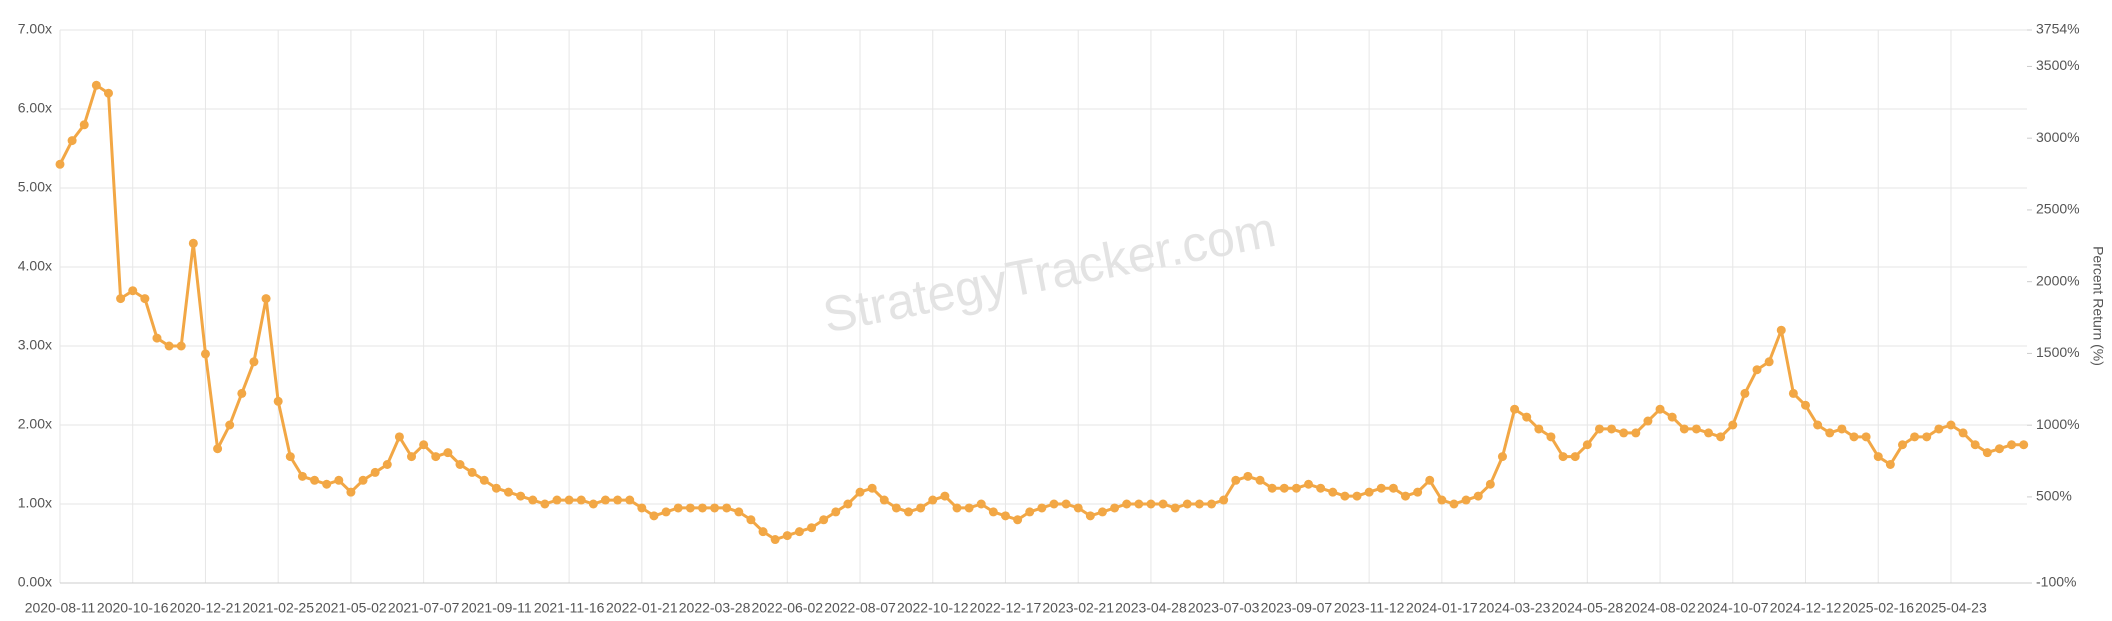 This screenshot has width=2112, height=621. Describe the element at coordinates (1878, 608) in the screenshot. I see `x-tick-label: 2025-02-16` at that location.